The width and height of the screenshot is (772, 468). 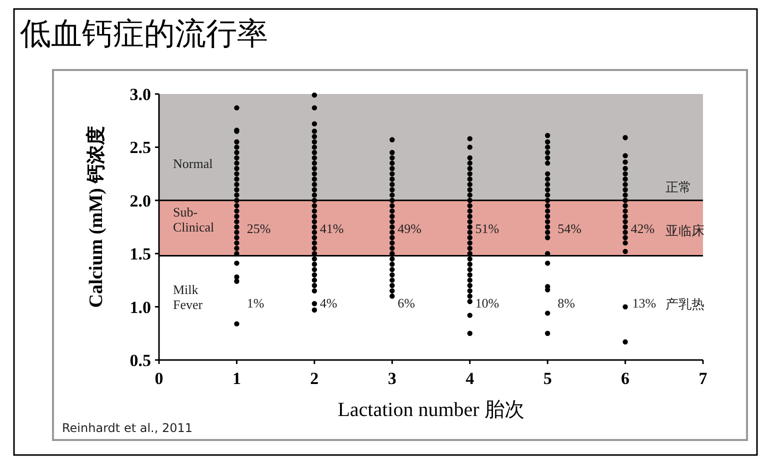 What do you see at coordinates (332, 228) in the screenshot?
I see `annotation: 41%` at bounding box center [332, 228].